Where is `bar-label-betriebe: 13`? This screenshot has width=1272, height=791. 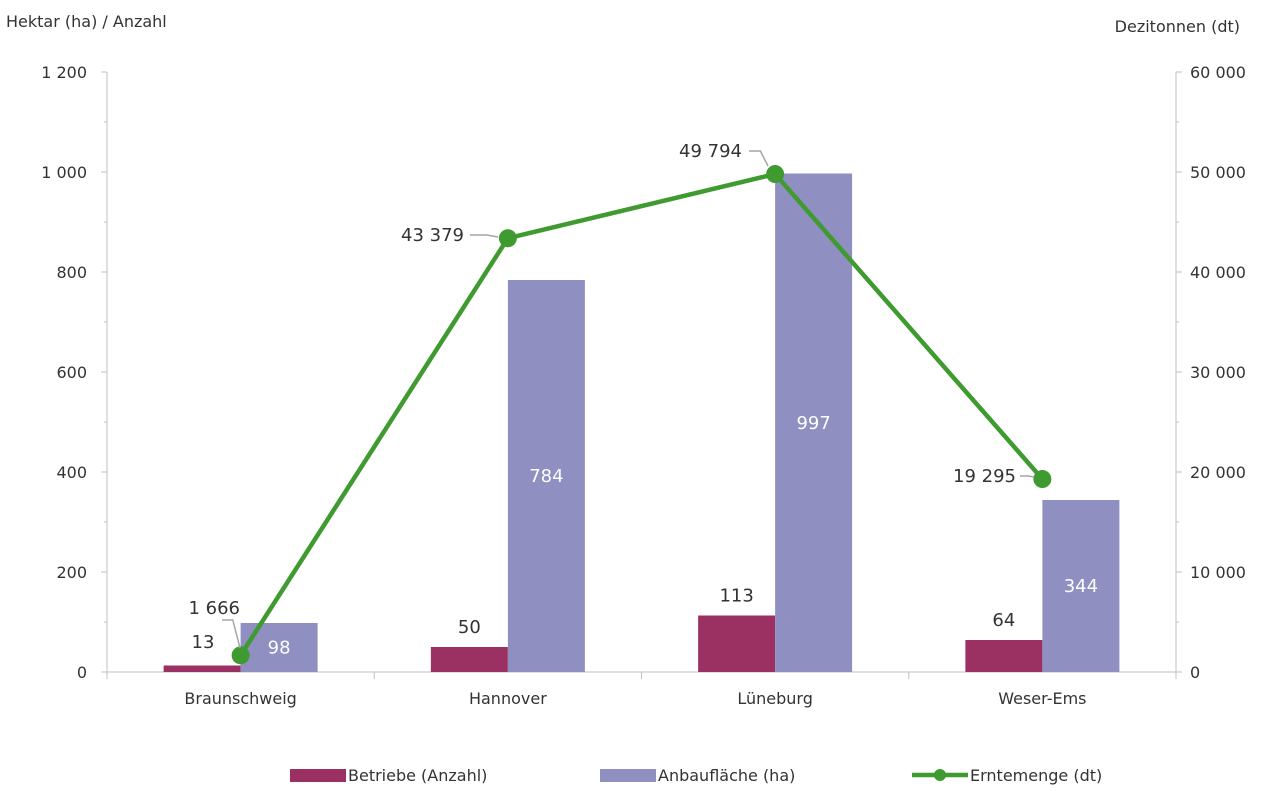
bar-label-betriebe: 13 is located at coordinates (203, 642).